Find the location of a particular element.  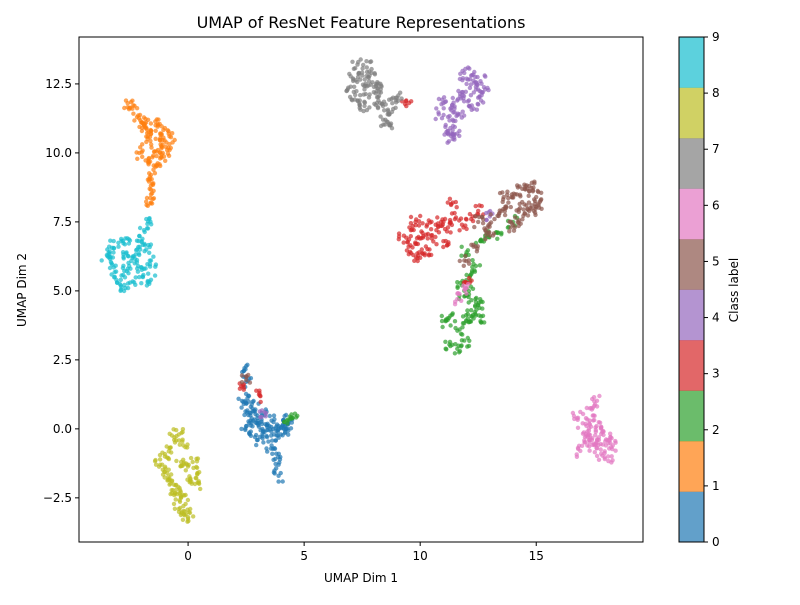

chart-title: UMAP of ResNet Feature Representations is located at coordinates (361, 22).